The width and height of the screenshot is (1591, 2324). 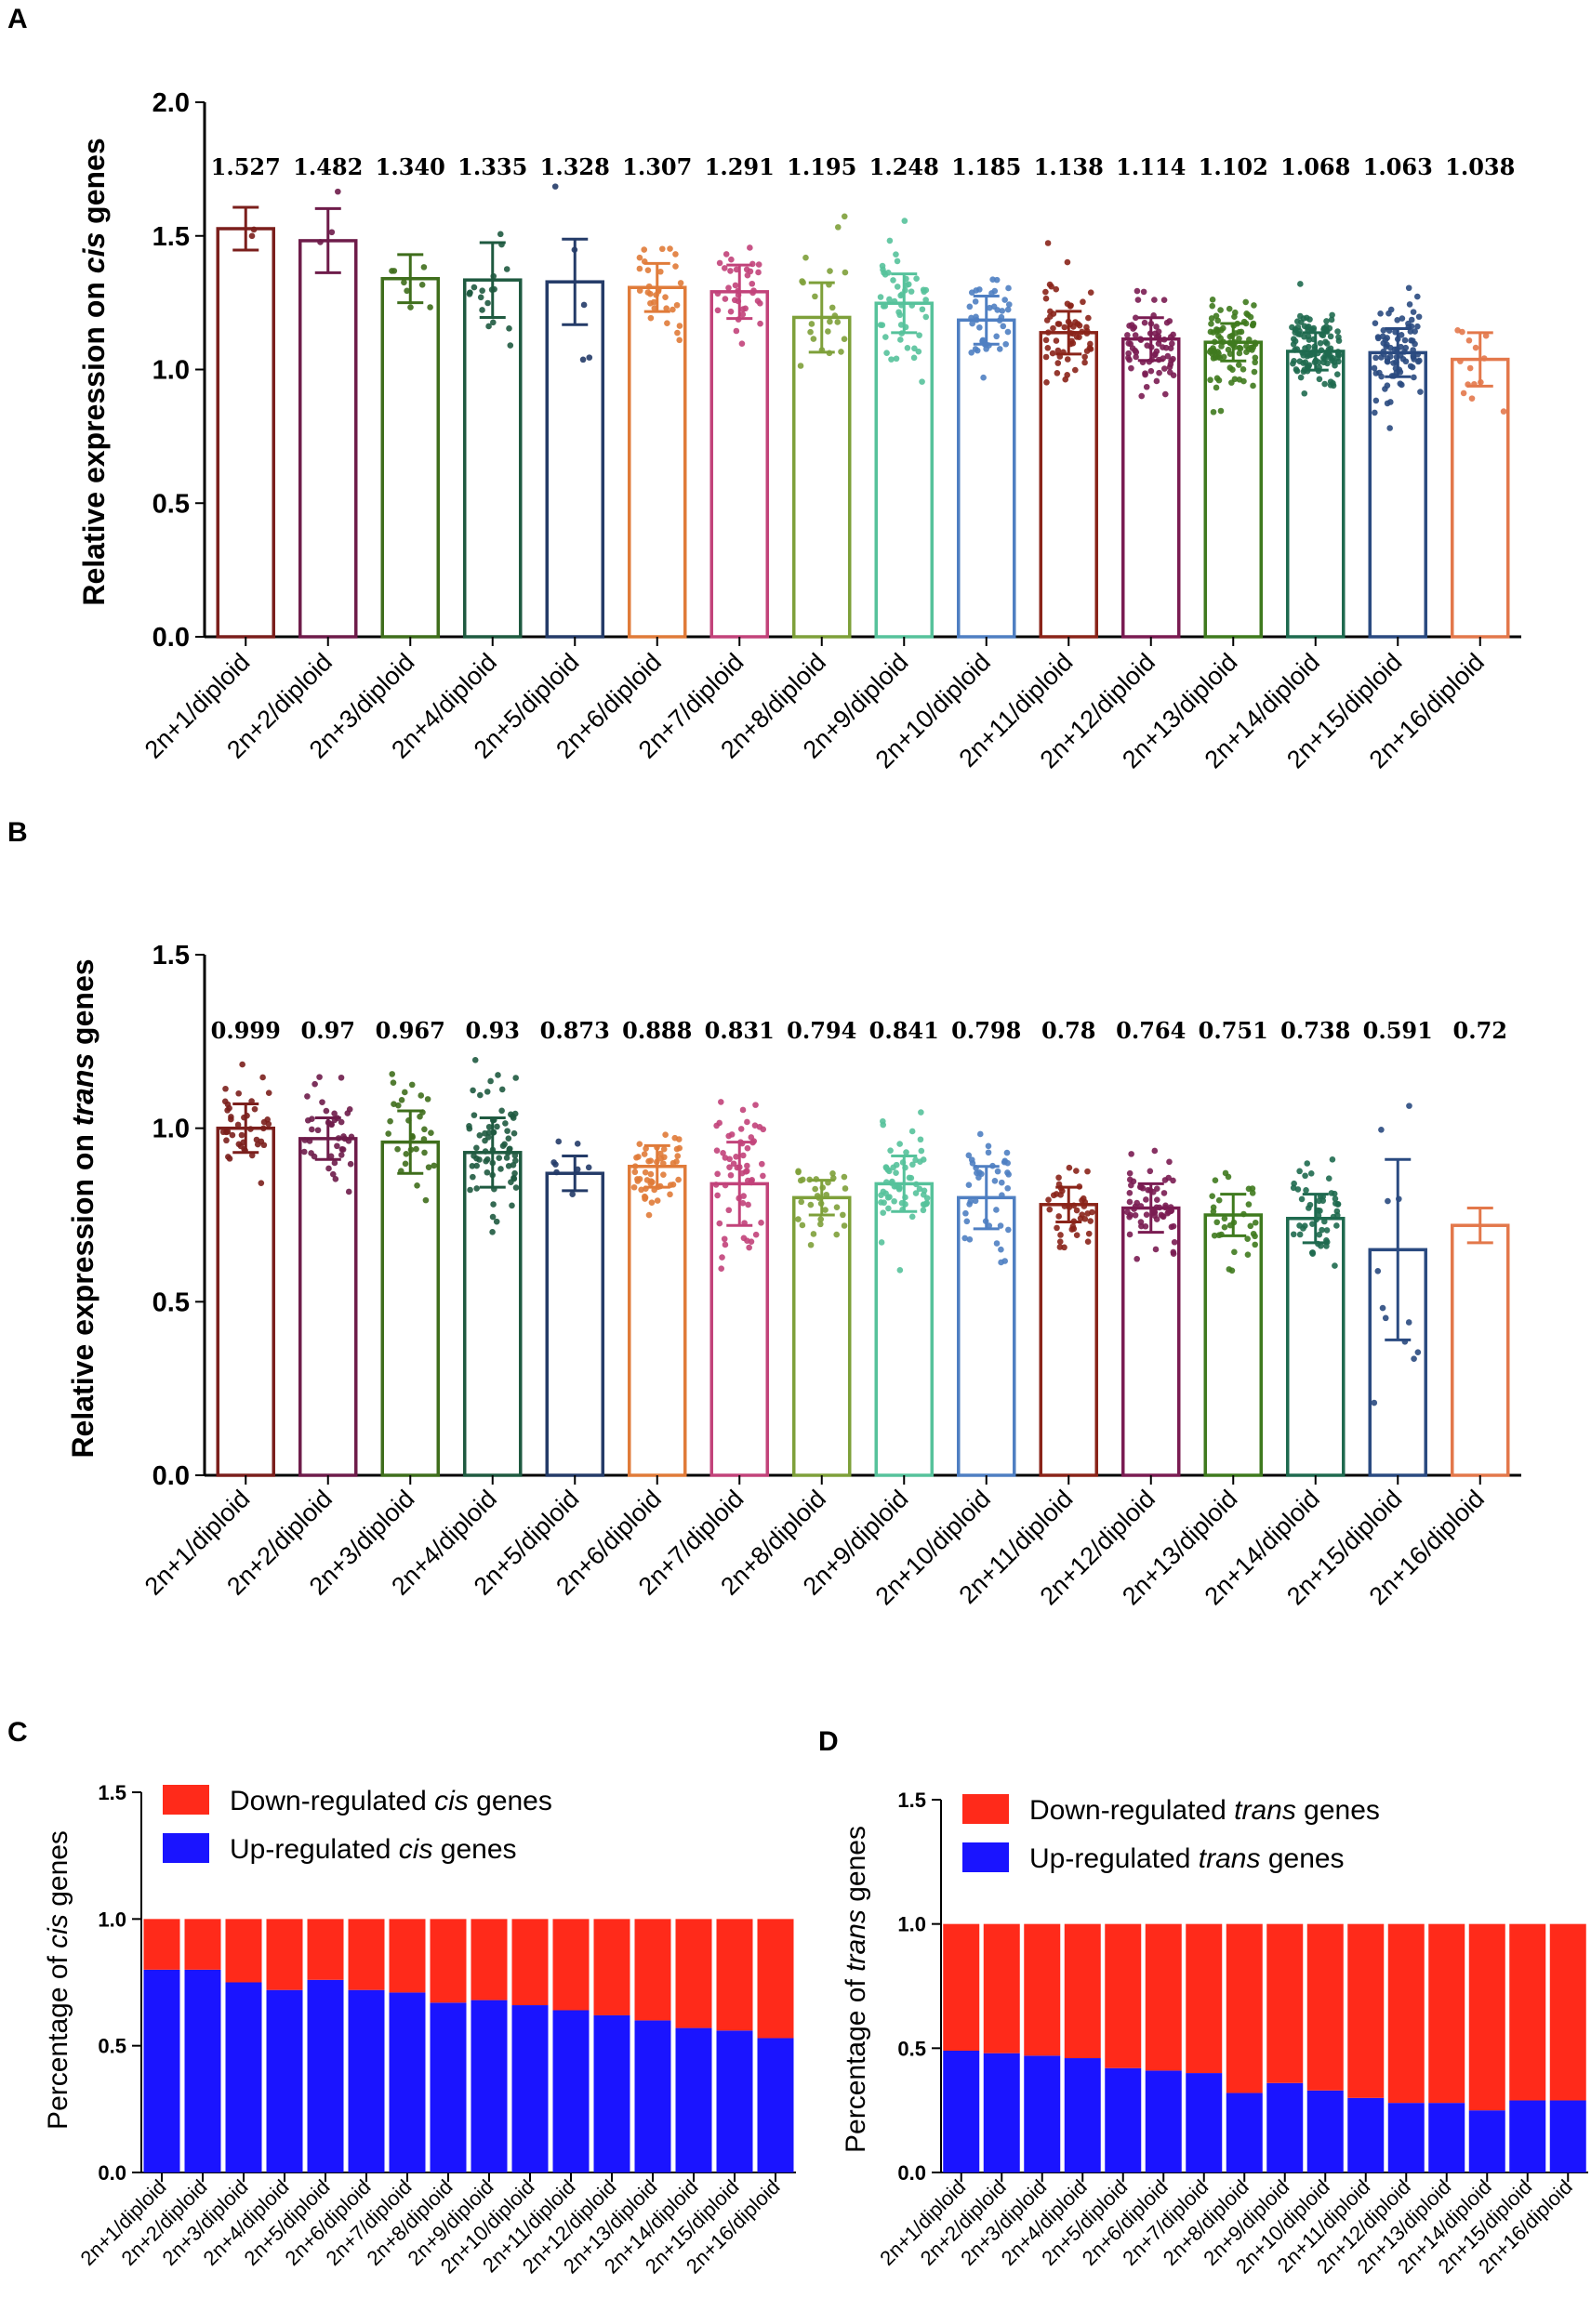 I want to click on y-axis-title-part: Relative expression on, so click(x=82, y=1292).